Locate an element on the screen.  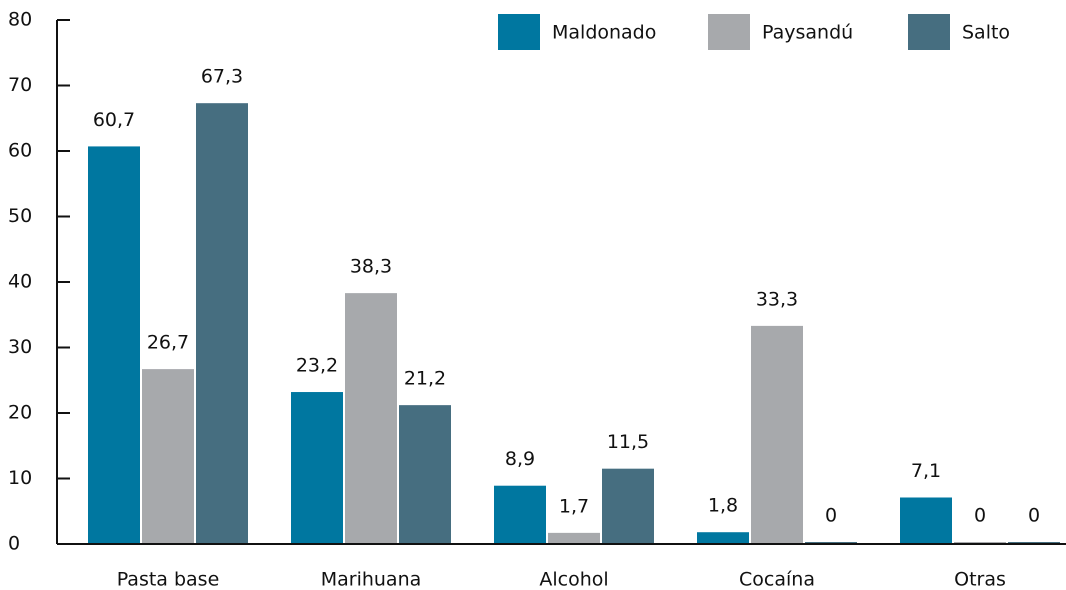
value-label: 1,8 is located at coordinates (723, 506).